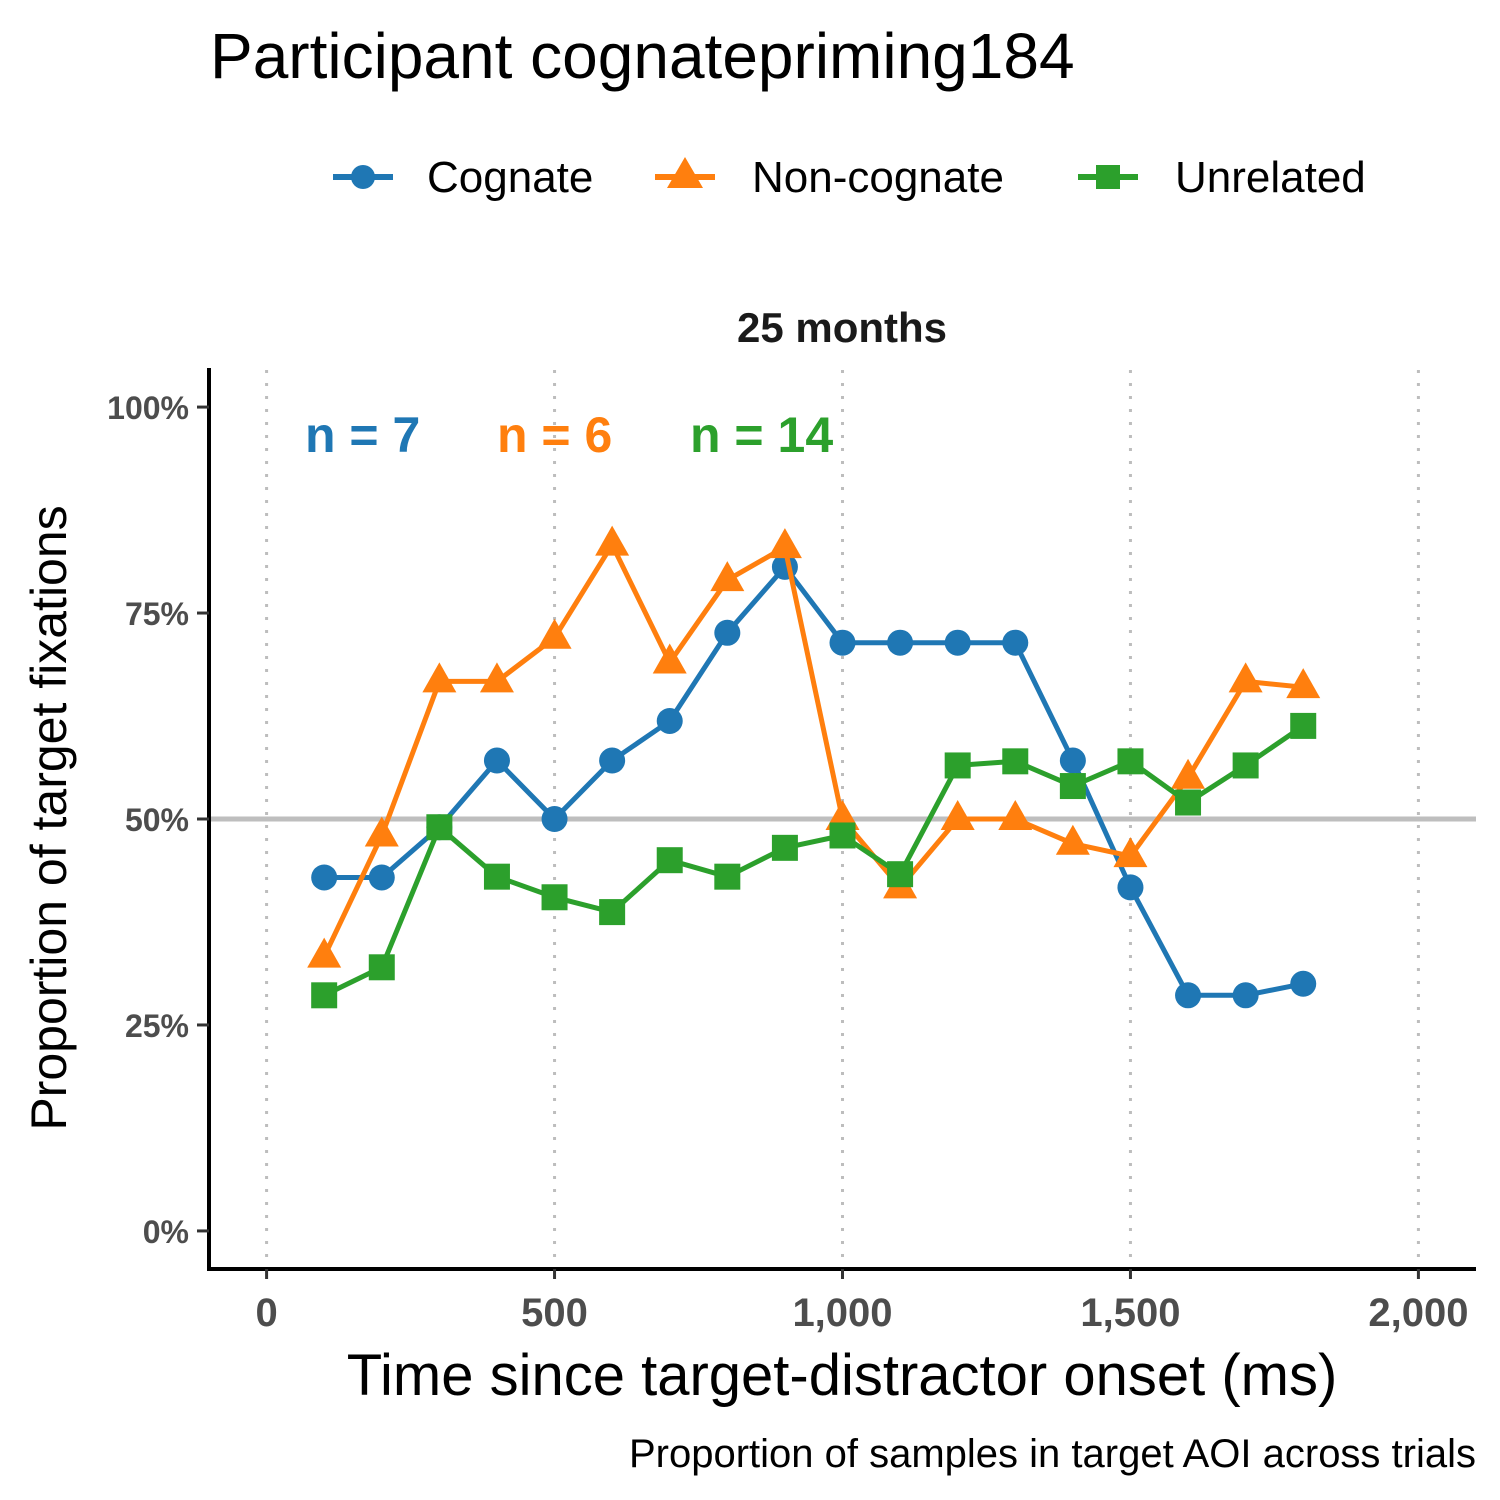 The width and height of the screenshot is (1500, 1500). Describe the element at coordinates (1418, 1313) in the screenshot. I see `x-tick-label: 2,000` at that location.